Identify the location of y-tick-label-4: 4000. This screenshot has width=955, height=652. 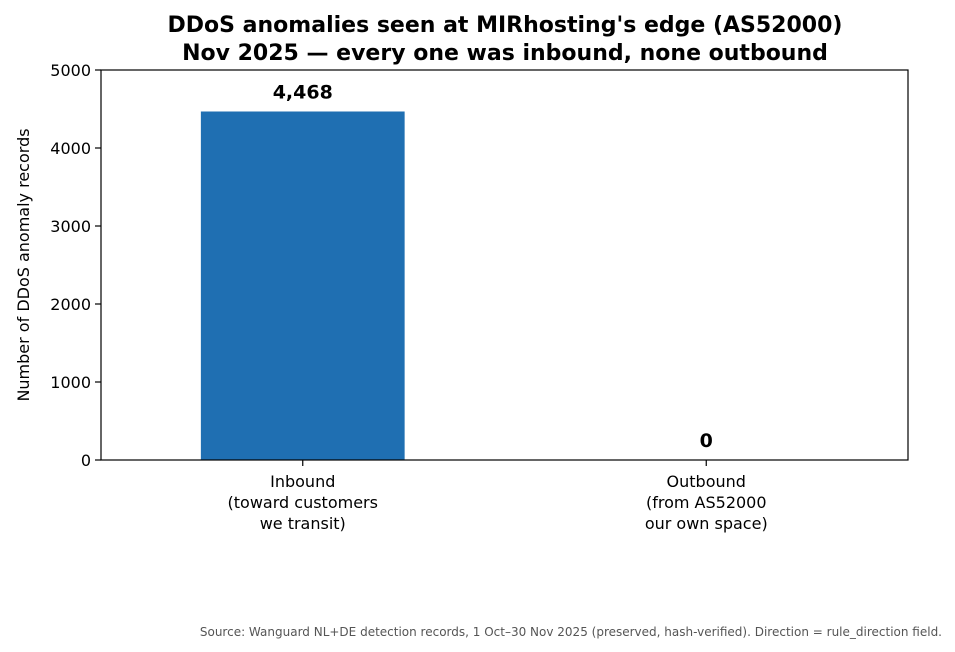
(70, 148).